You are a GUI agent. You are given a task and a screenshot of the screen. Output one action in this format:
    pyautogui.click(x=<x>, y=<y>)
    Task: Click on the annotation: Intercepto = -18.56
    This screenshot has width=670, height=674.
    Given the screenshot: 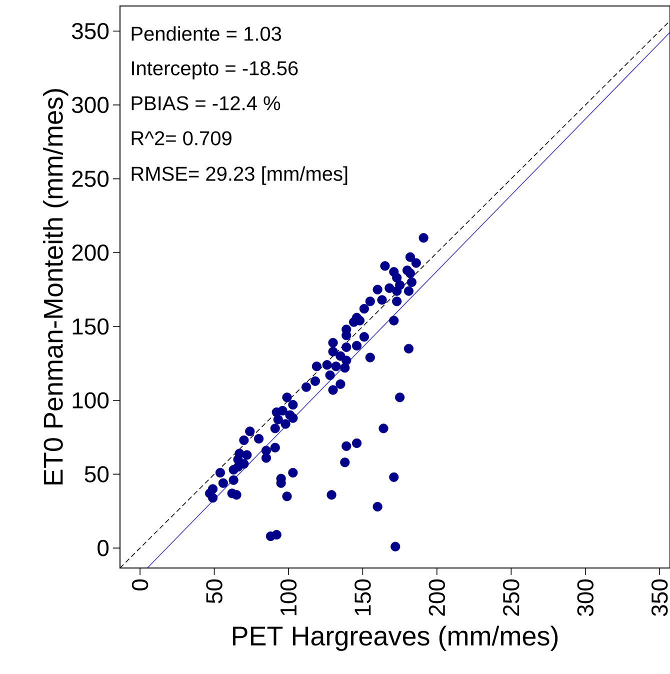 What is the action you would take?
    pyautogui.click(x=215, y=70)
    